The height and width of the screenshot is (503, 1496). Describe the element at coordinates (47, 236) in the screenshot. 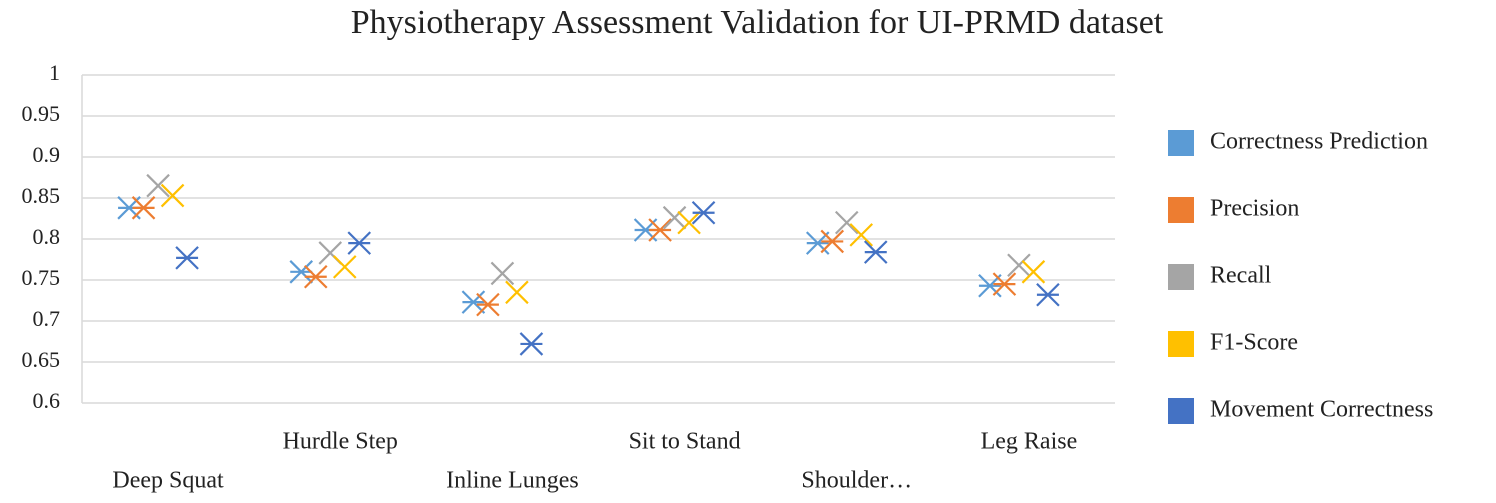

I see `y-tick-label: 0.8` at that location.